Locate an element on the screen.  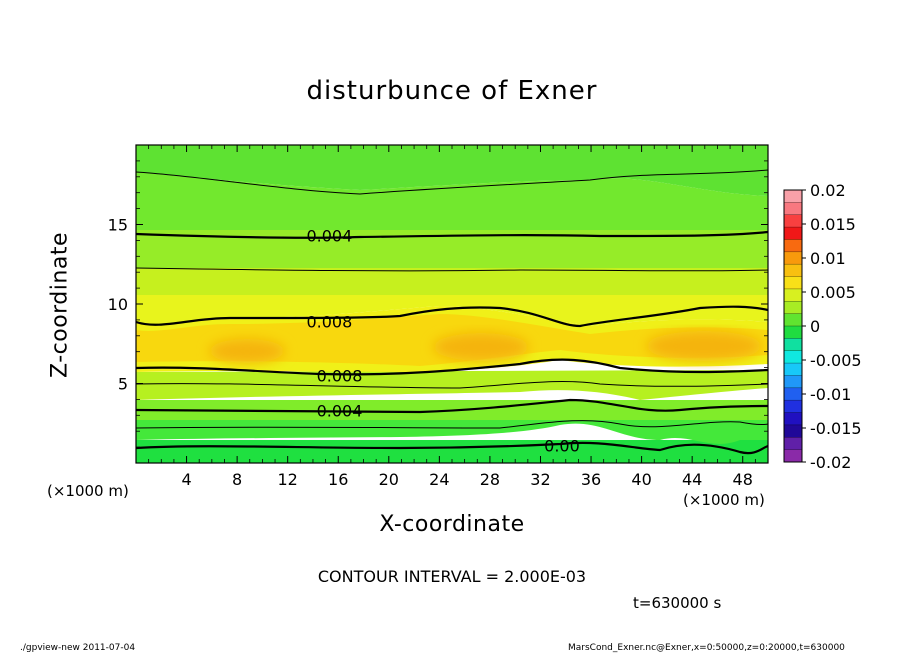
band-green-low is located at coordinates (452, 451).